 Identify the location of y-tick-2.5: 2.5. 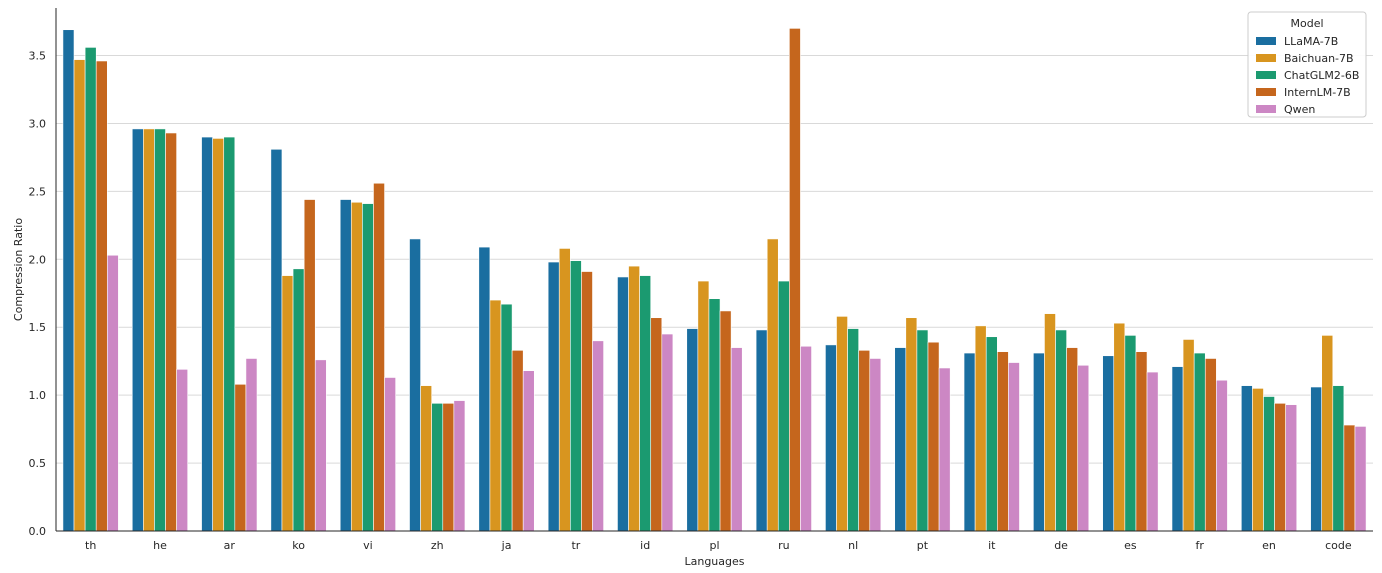
(38, 191).